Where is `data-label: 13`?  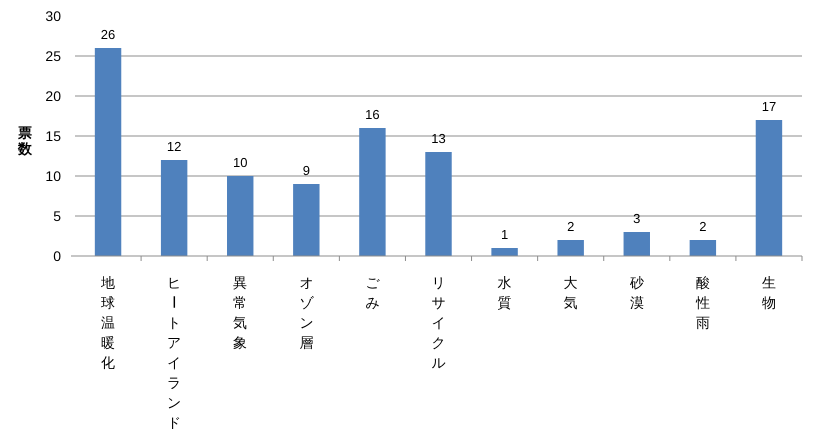
data-label: 13 is located at coordinates (438, 138).